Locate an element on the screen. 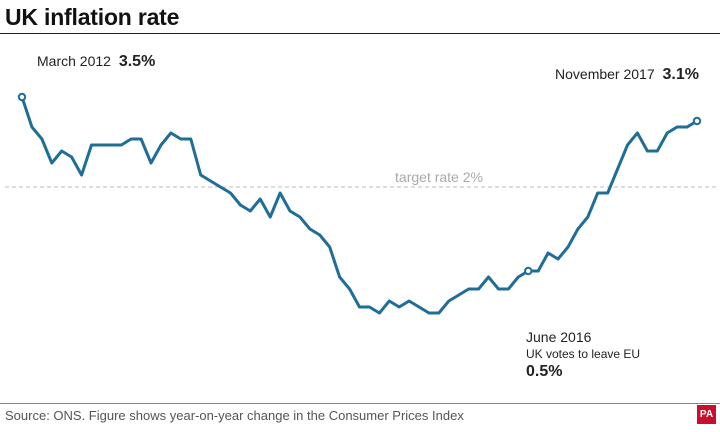 The width and height of the screenshot is (720, 432). pa-logo: PA is located at coordinates (706, 414).